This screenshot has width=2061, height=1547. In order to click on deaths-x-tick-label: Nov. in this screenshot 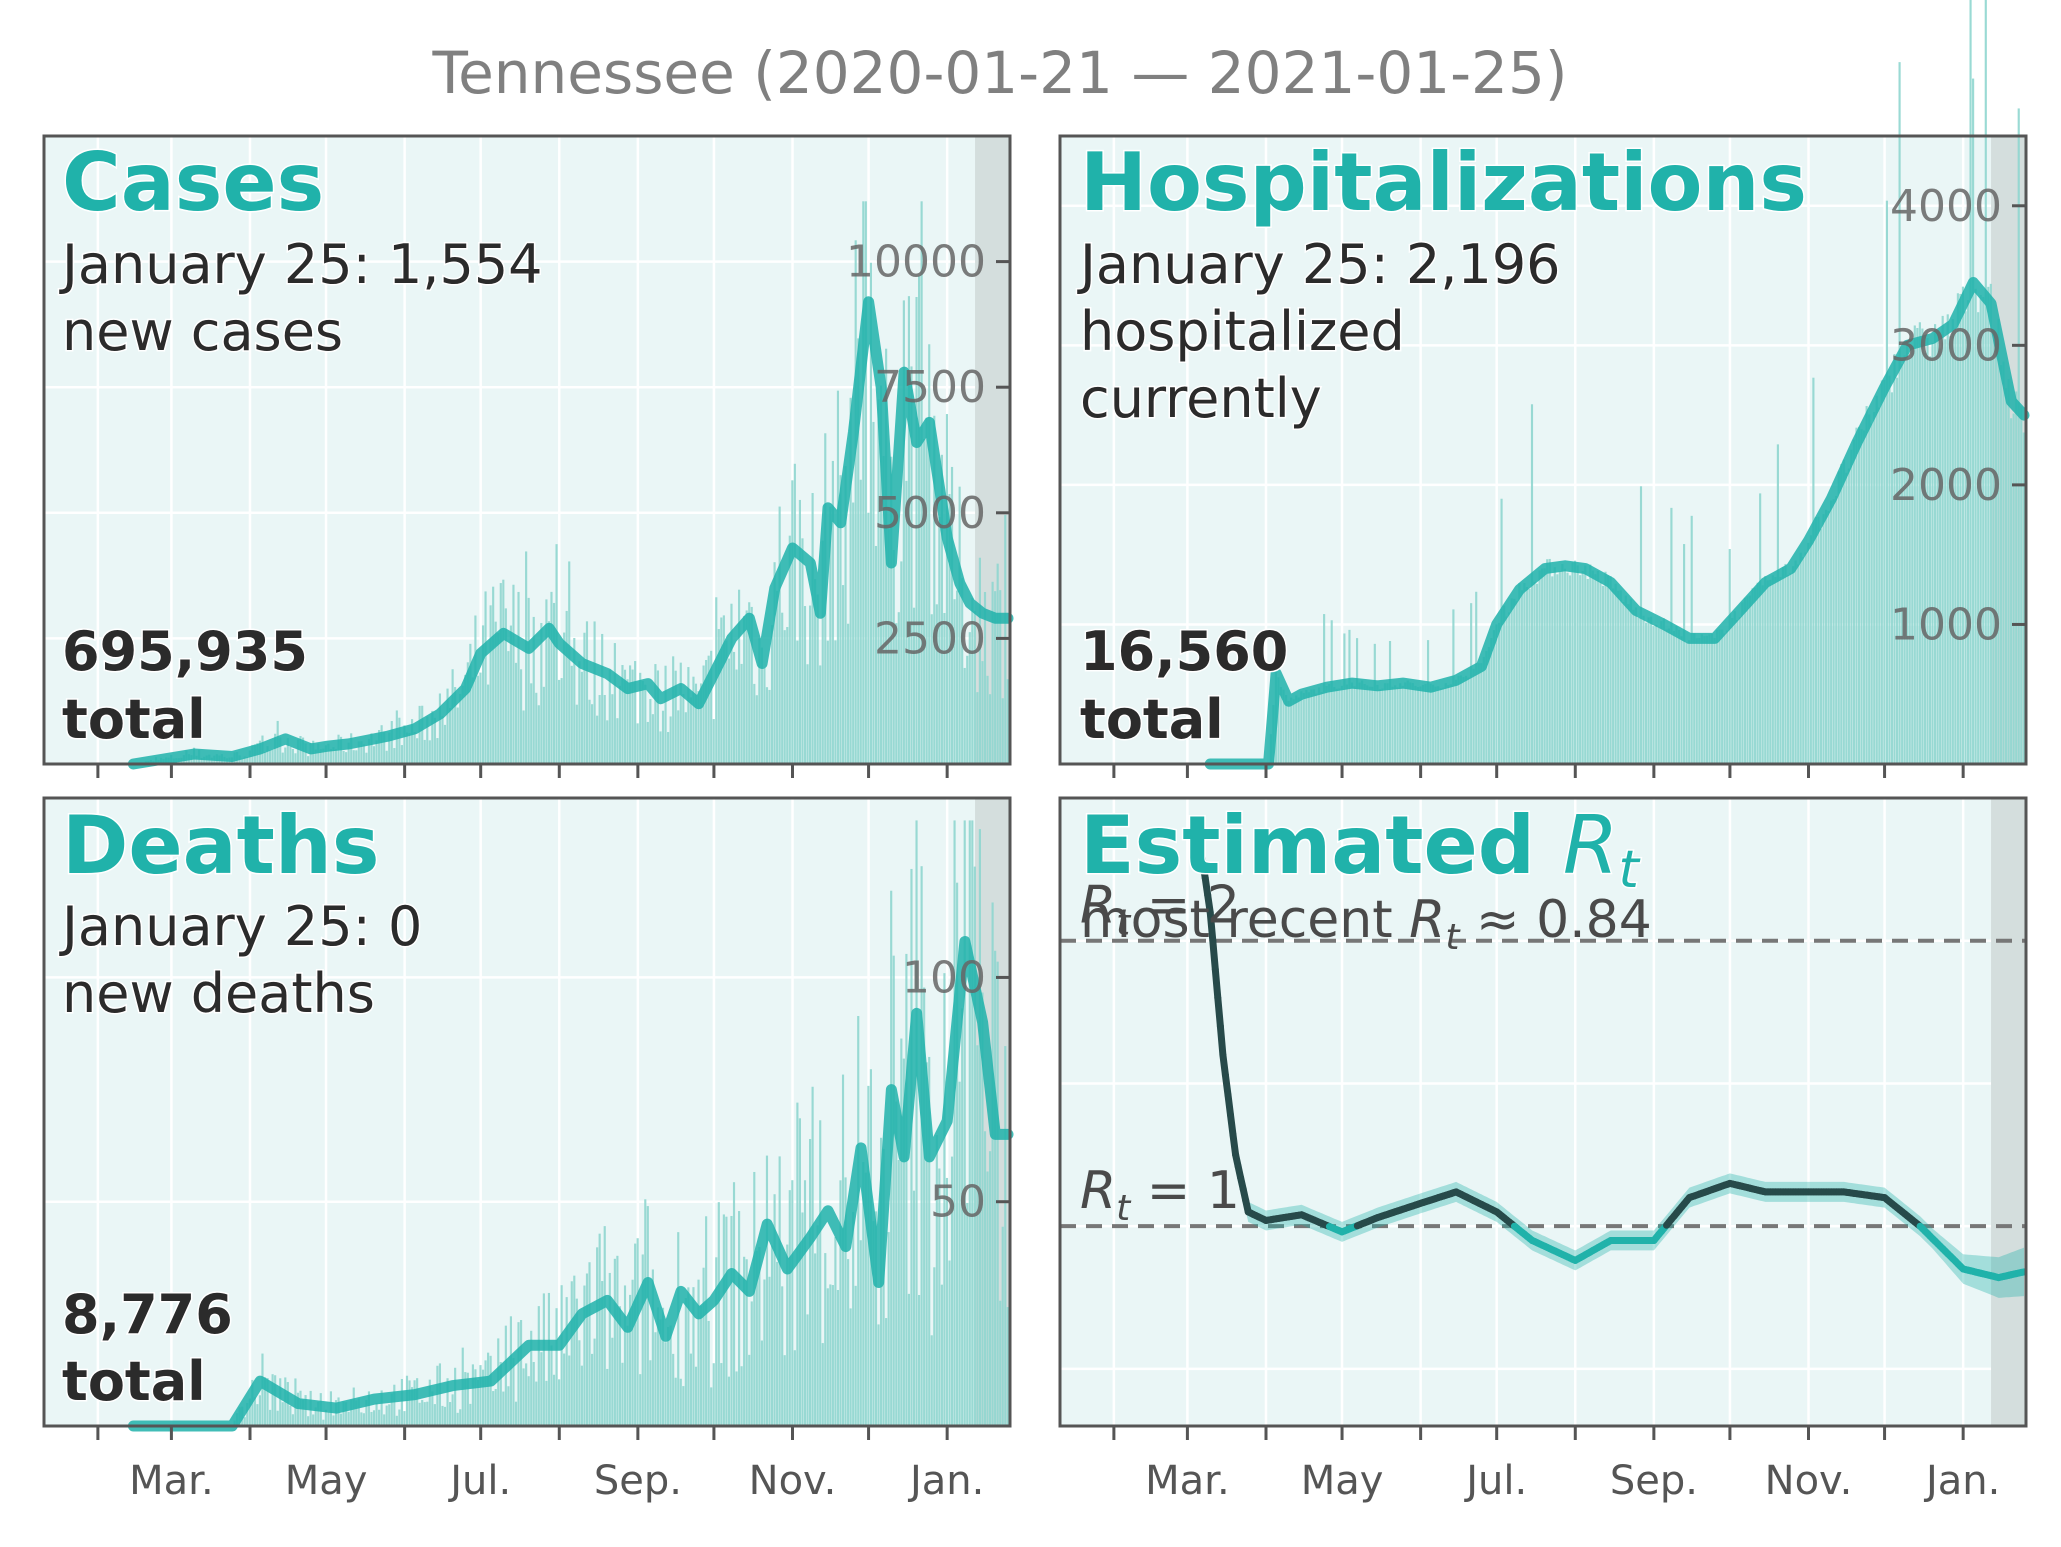, I will do `click(793, 1481)`.